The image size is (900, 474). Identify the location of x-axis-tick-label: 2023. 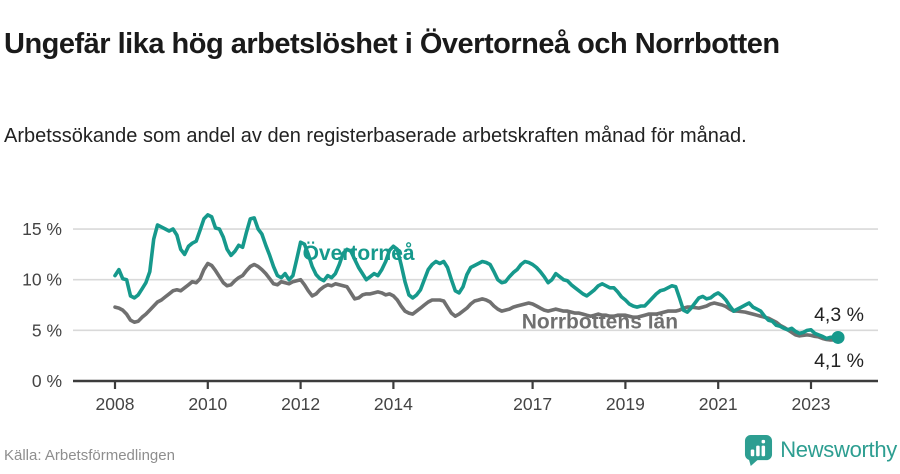
(811, 404).